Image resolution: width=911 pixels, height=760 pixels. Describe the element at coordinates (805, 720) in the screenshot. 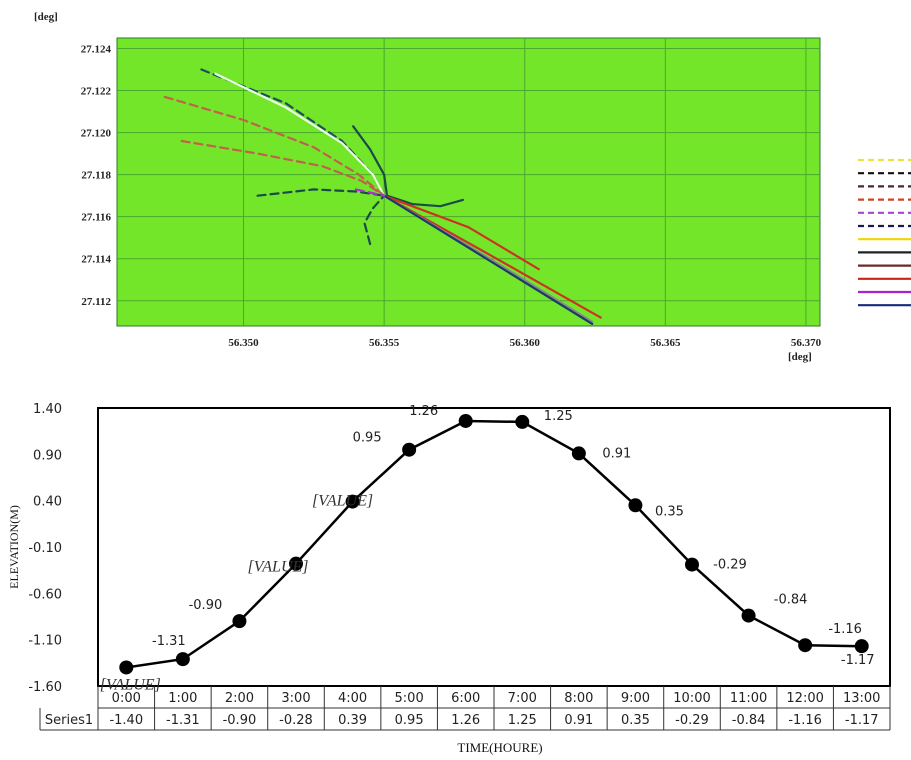

I see `table-value-cell: -1.16` at that location.